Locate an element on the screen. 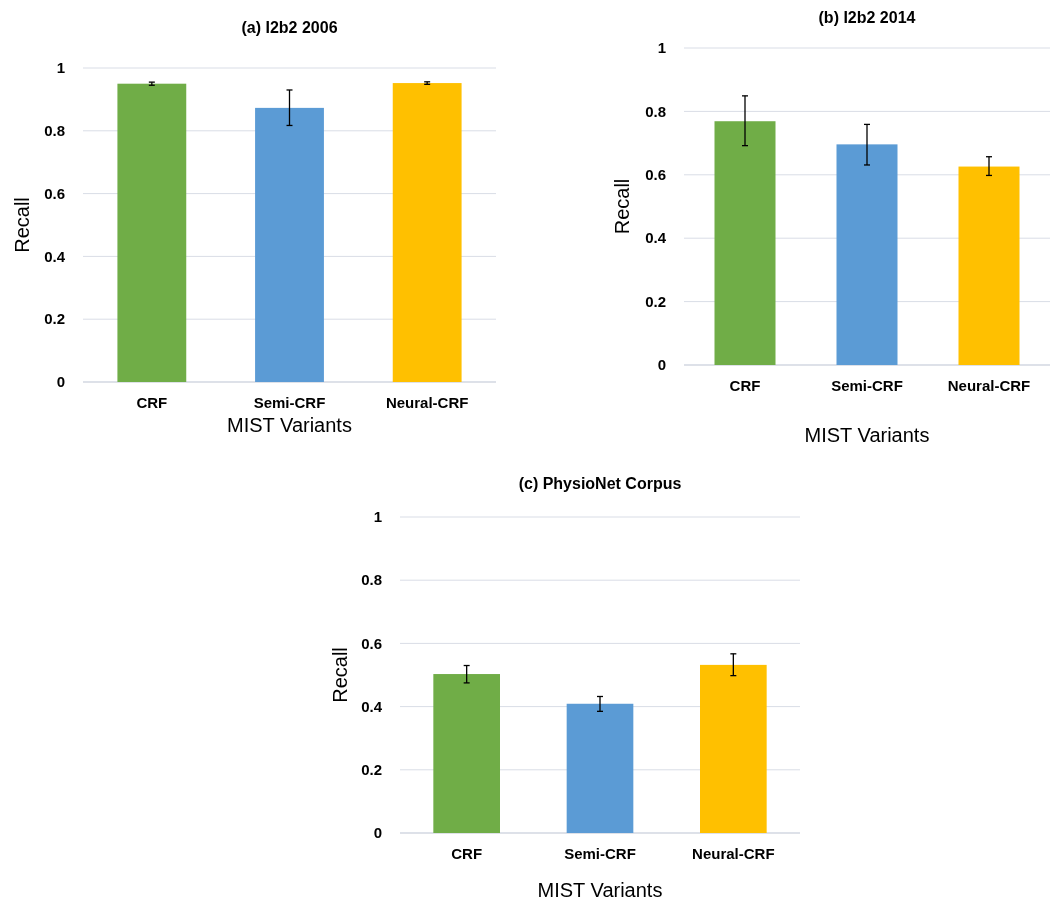 This screenshot has width=1056, height=903. chart-title: (b) I2b2 2014 is located at coordinates (867, 17).